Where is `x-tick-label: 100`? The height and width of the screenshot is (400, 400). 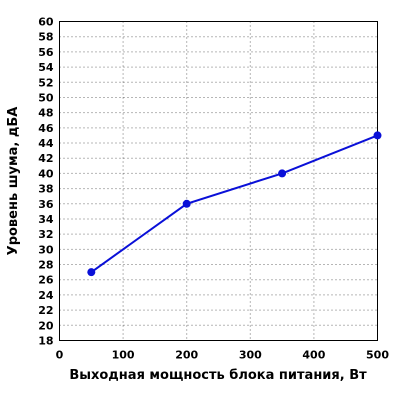 x-tick-label: 100 is located at coordinates (123, 355).